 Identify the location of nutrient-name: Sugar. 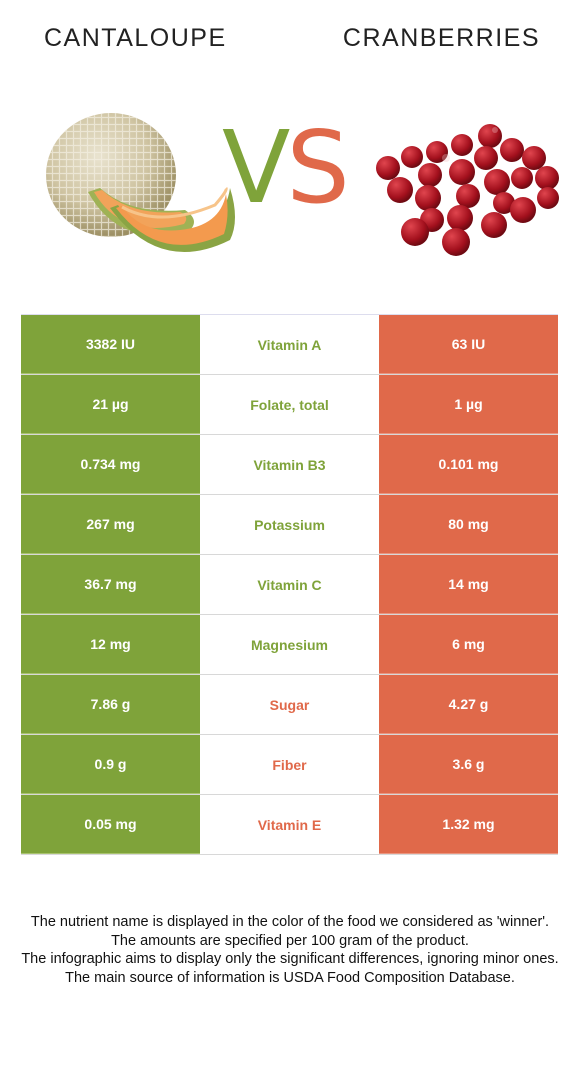
(289, 704).